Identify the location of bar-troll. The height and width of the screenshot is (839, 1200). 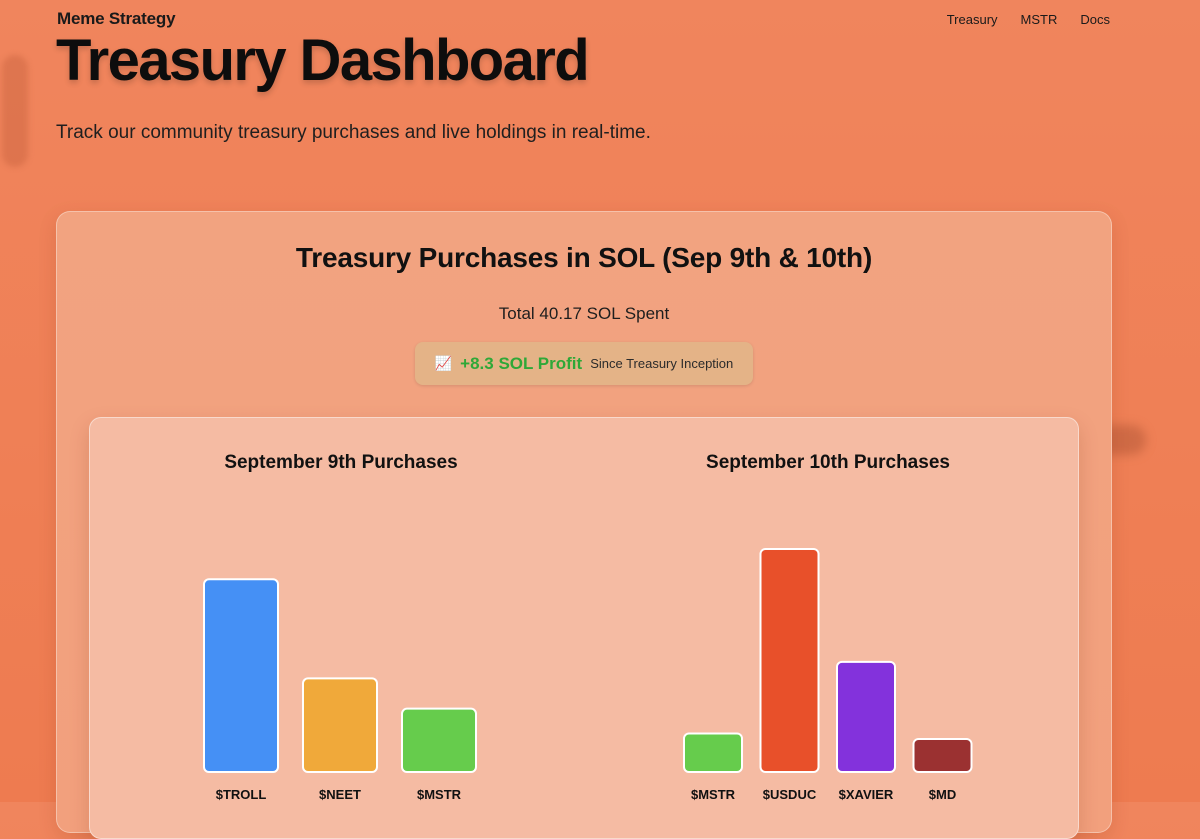
(241, 675).